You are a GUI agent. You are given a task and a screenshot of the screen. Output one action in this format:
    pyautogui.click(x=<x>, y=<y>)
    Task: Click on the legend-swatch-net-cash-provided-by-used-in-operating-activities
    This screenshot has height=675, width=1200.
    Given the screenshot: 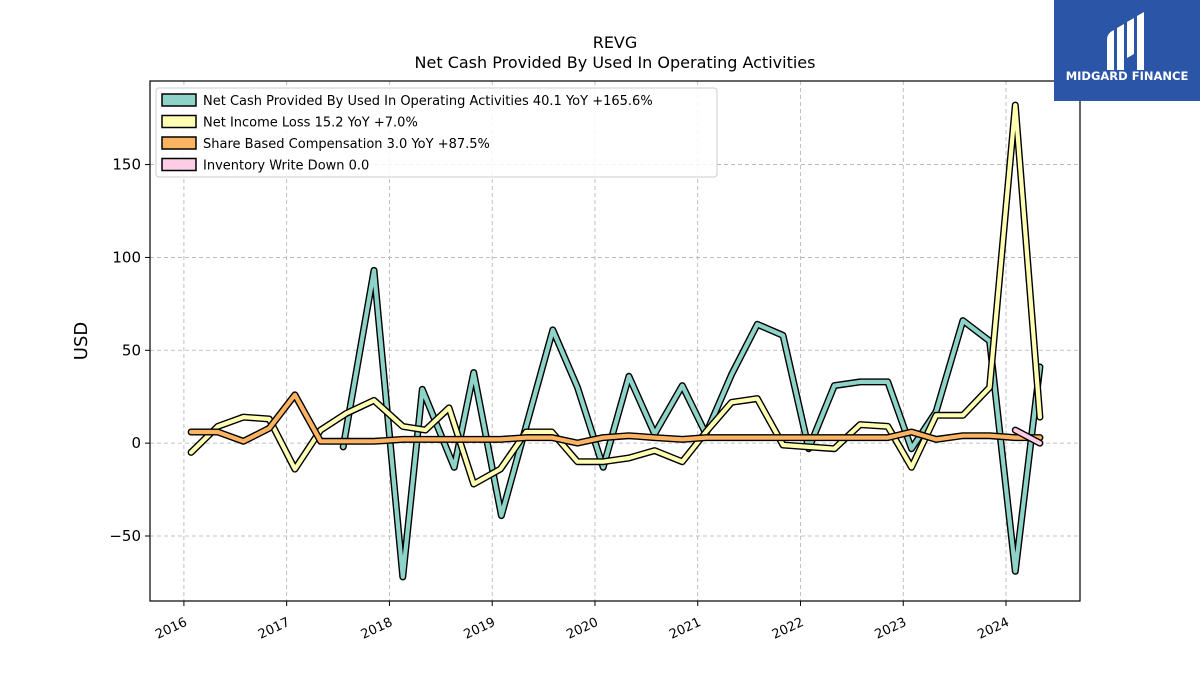 What is the action you would take?
    pyautogui.click(x=179, y=100)
    